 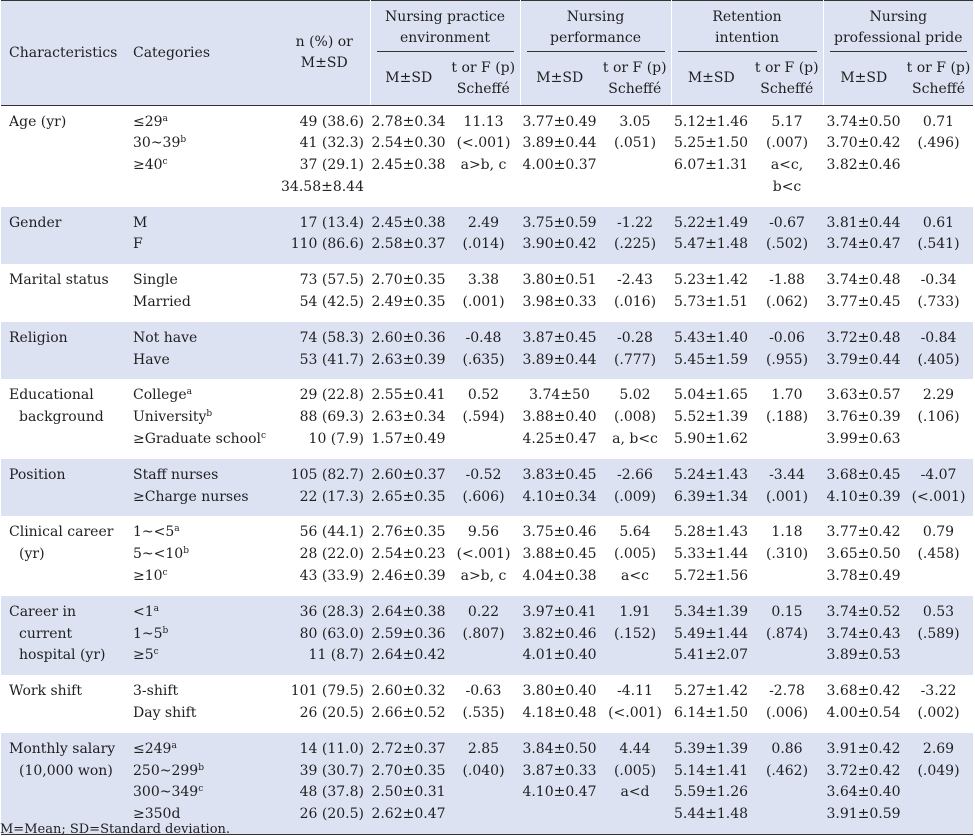 What do you see at coordinates (939, 487) in the screenshot?
I see `pp-t-stat-cell: -4.07 (<.001)` at bounding box center [939, 487].